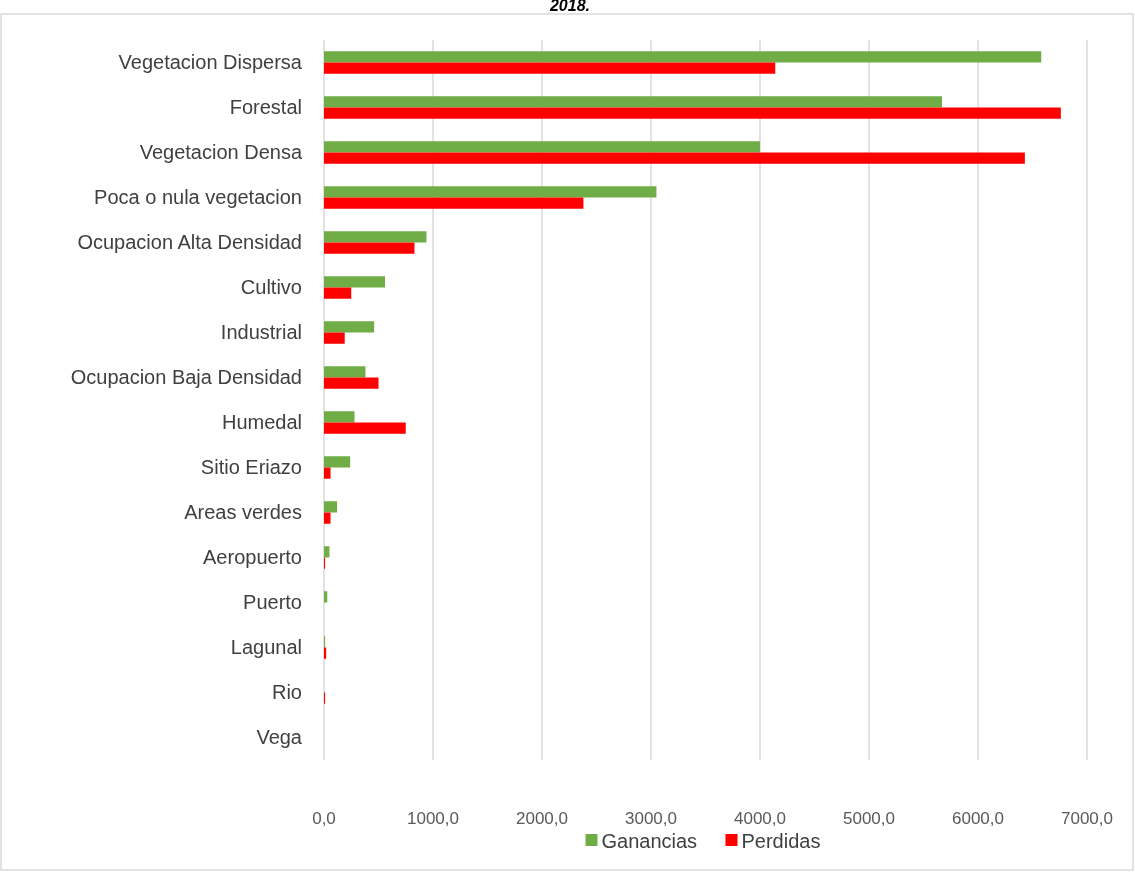 This screenshot has height=872, width=1135. Describe the element at coordinates (252, 556) in the screenshot. I see `y-tick-label: Aeropuerto` at that location.